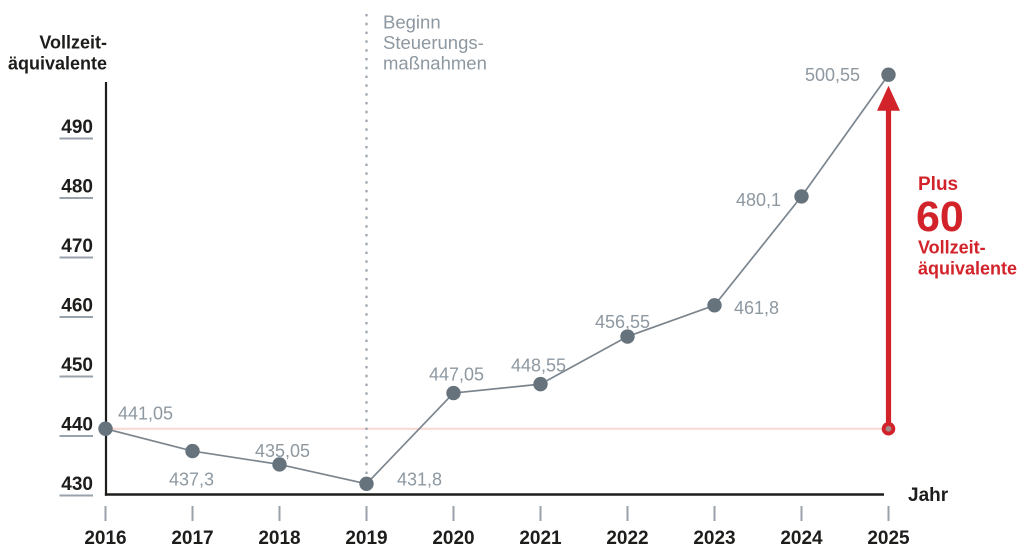 Image resolution: width=1024 pixels, height=556 pixels. I want to click on x-tick-label: 2023, so click(714, 538).